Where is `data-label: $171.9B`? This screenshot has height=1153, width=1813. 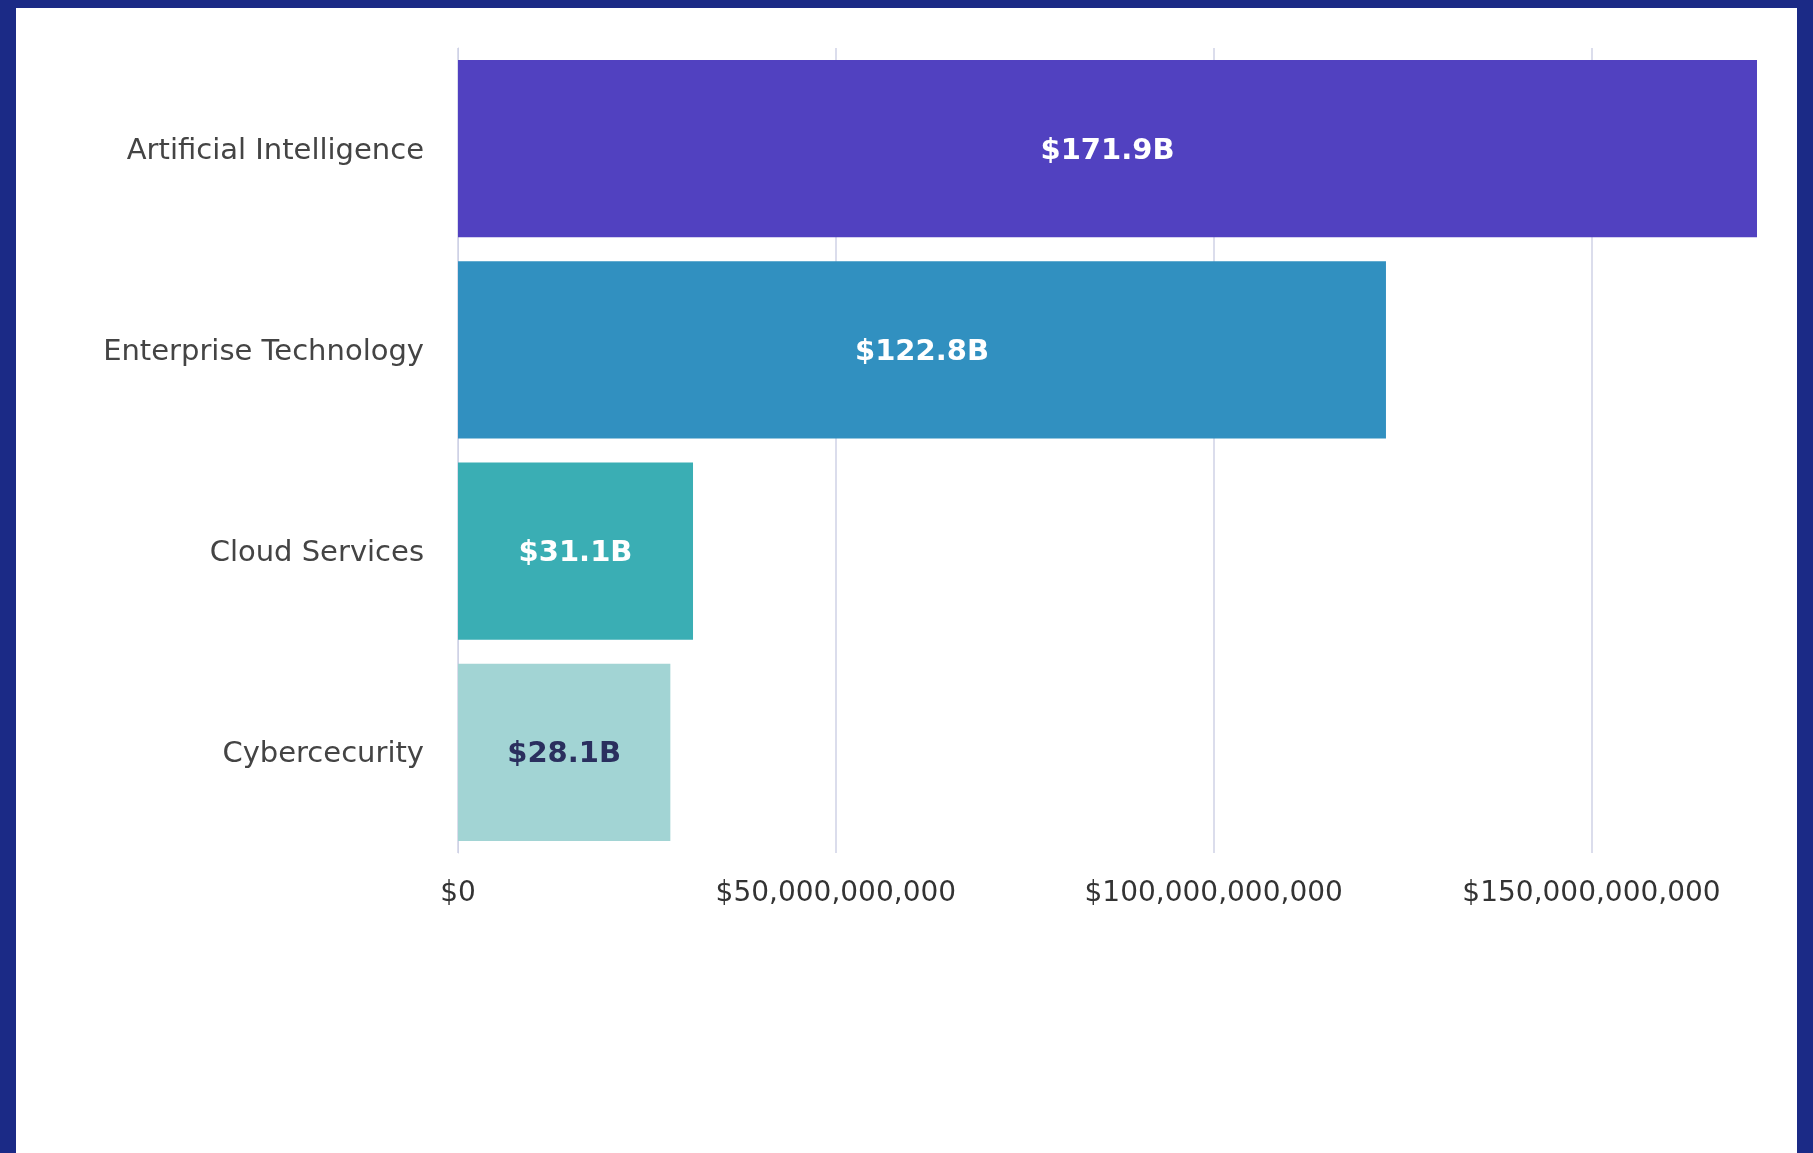
data-label: $171.9B is located at coordinates (1107, 148).